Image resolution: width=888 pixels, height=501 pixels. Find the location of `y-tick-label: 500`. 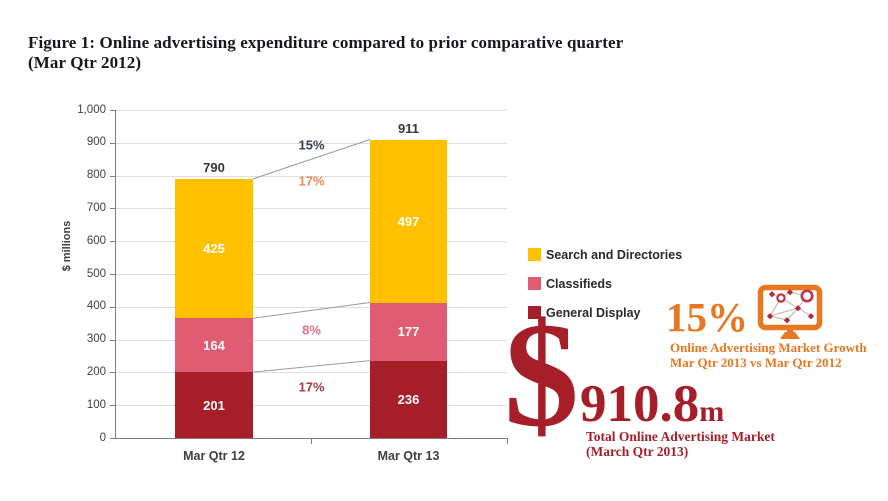

y-tick-label: 500 is located at coordinates (96, 273).